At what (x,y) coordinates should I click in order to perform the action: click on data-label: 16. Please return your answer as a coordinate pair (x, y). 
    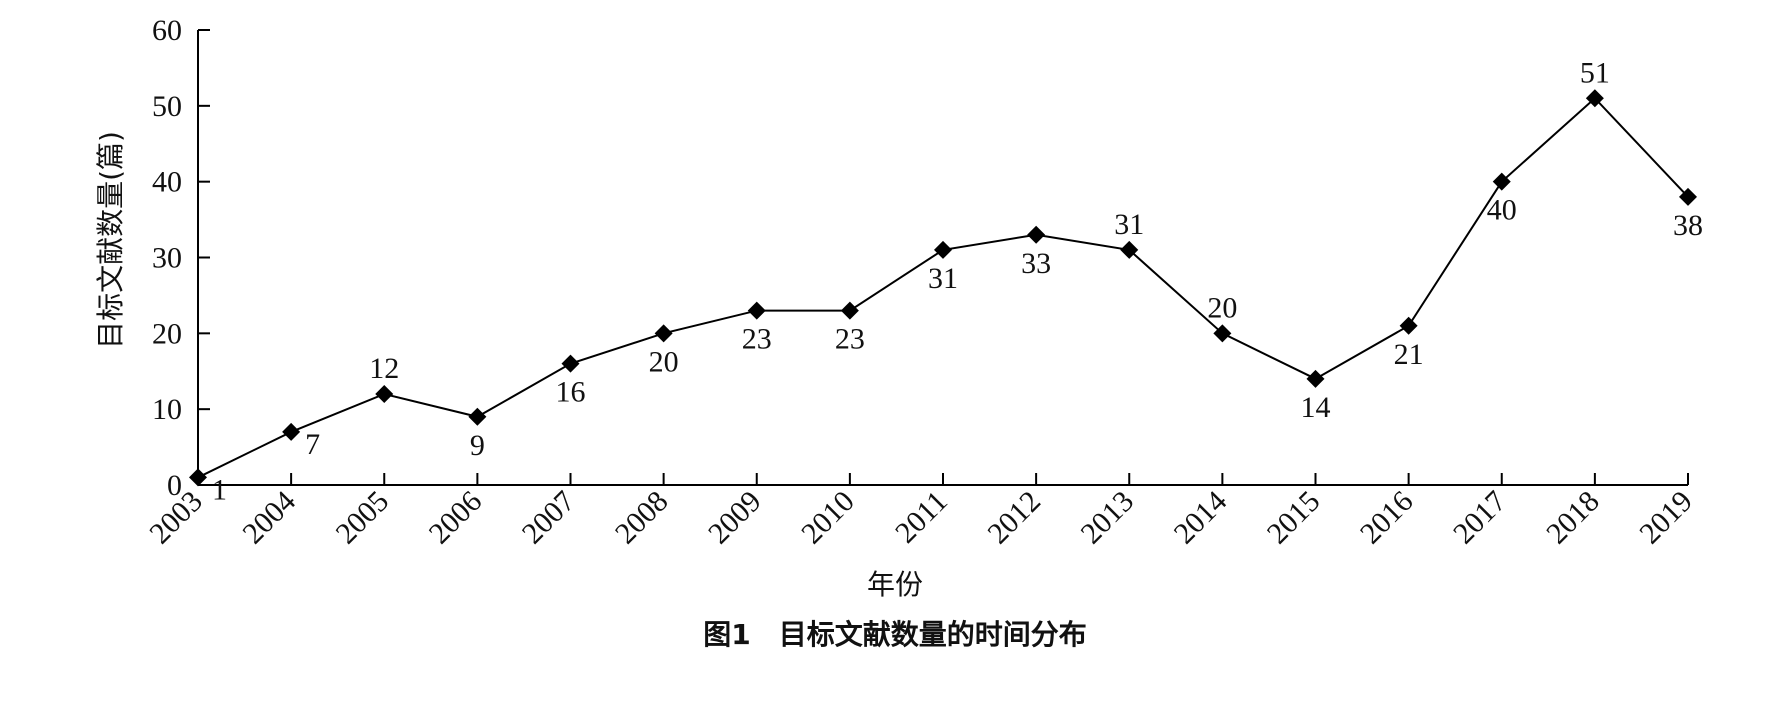
    Looking at the image, I should click on (571, 392).